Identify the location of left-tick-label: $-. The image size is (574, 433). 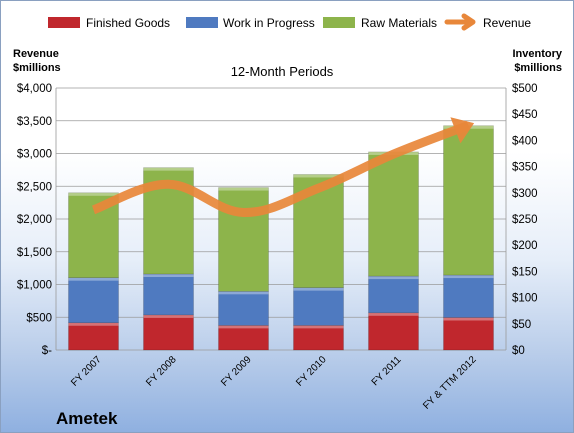
(47, 351).